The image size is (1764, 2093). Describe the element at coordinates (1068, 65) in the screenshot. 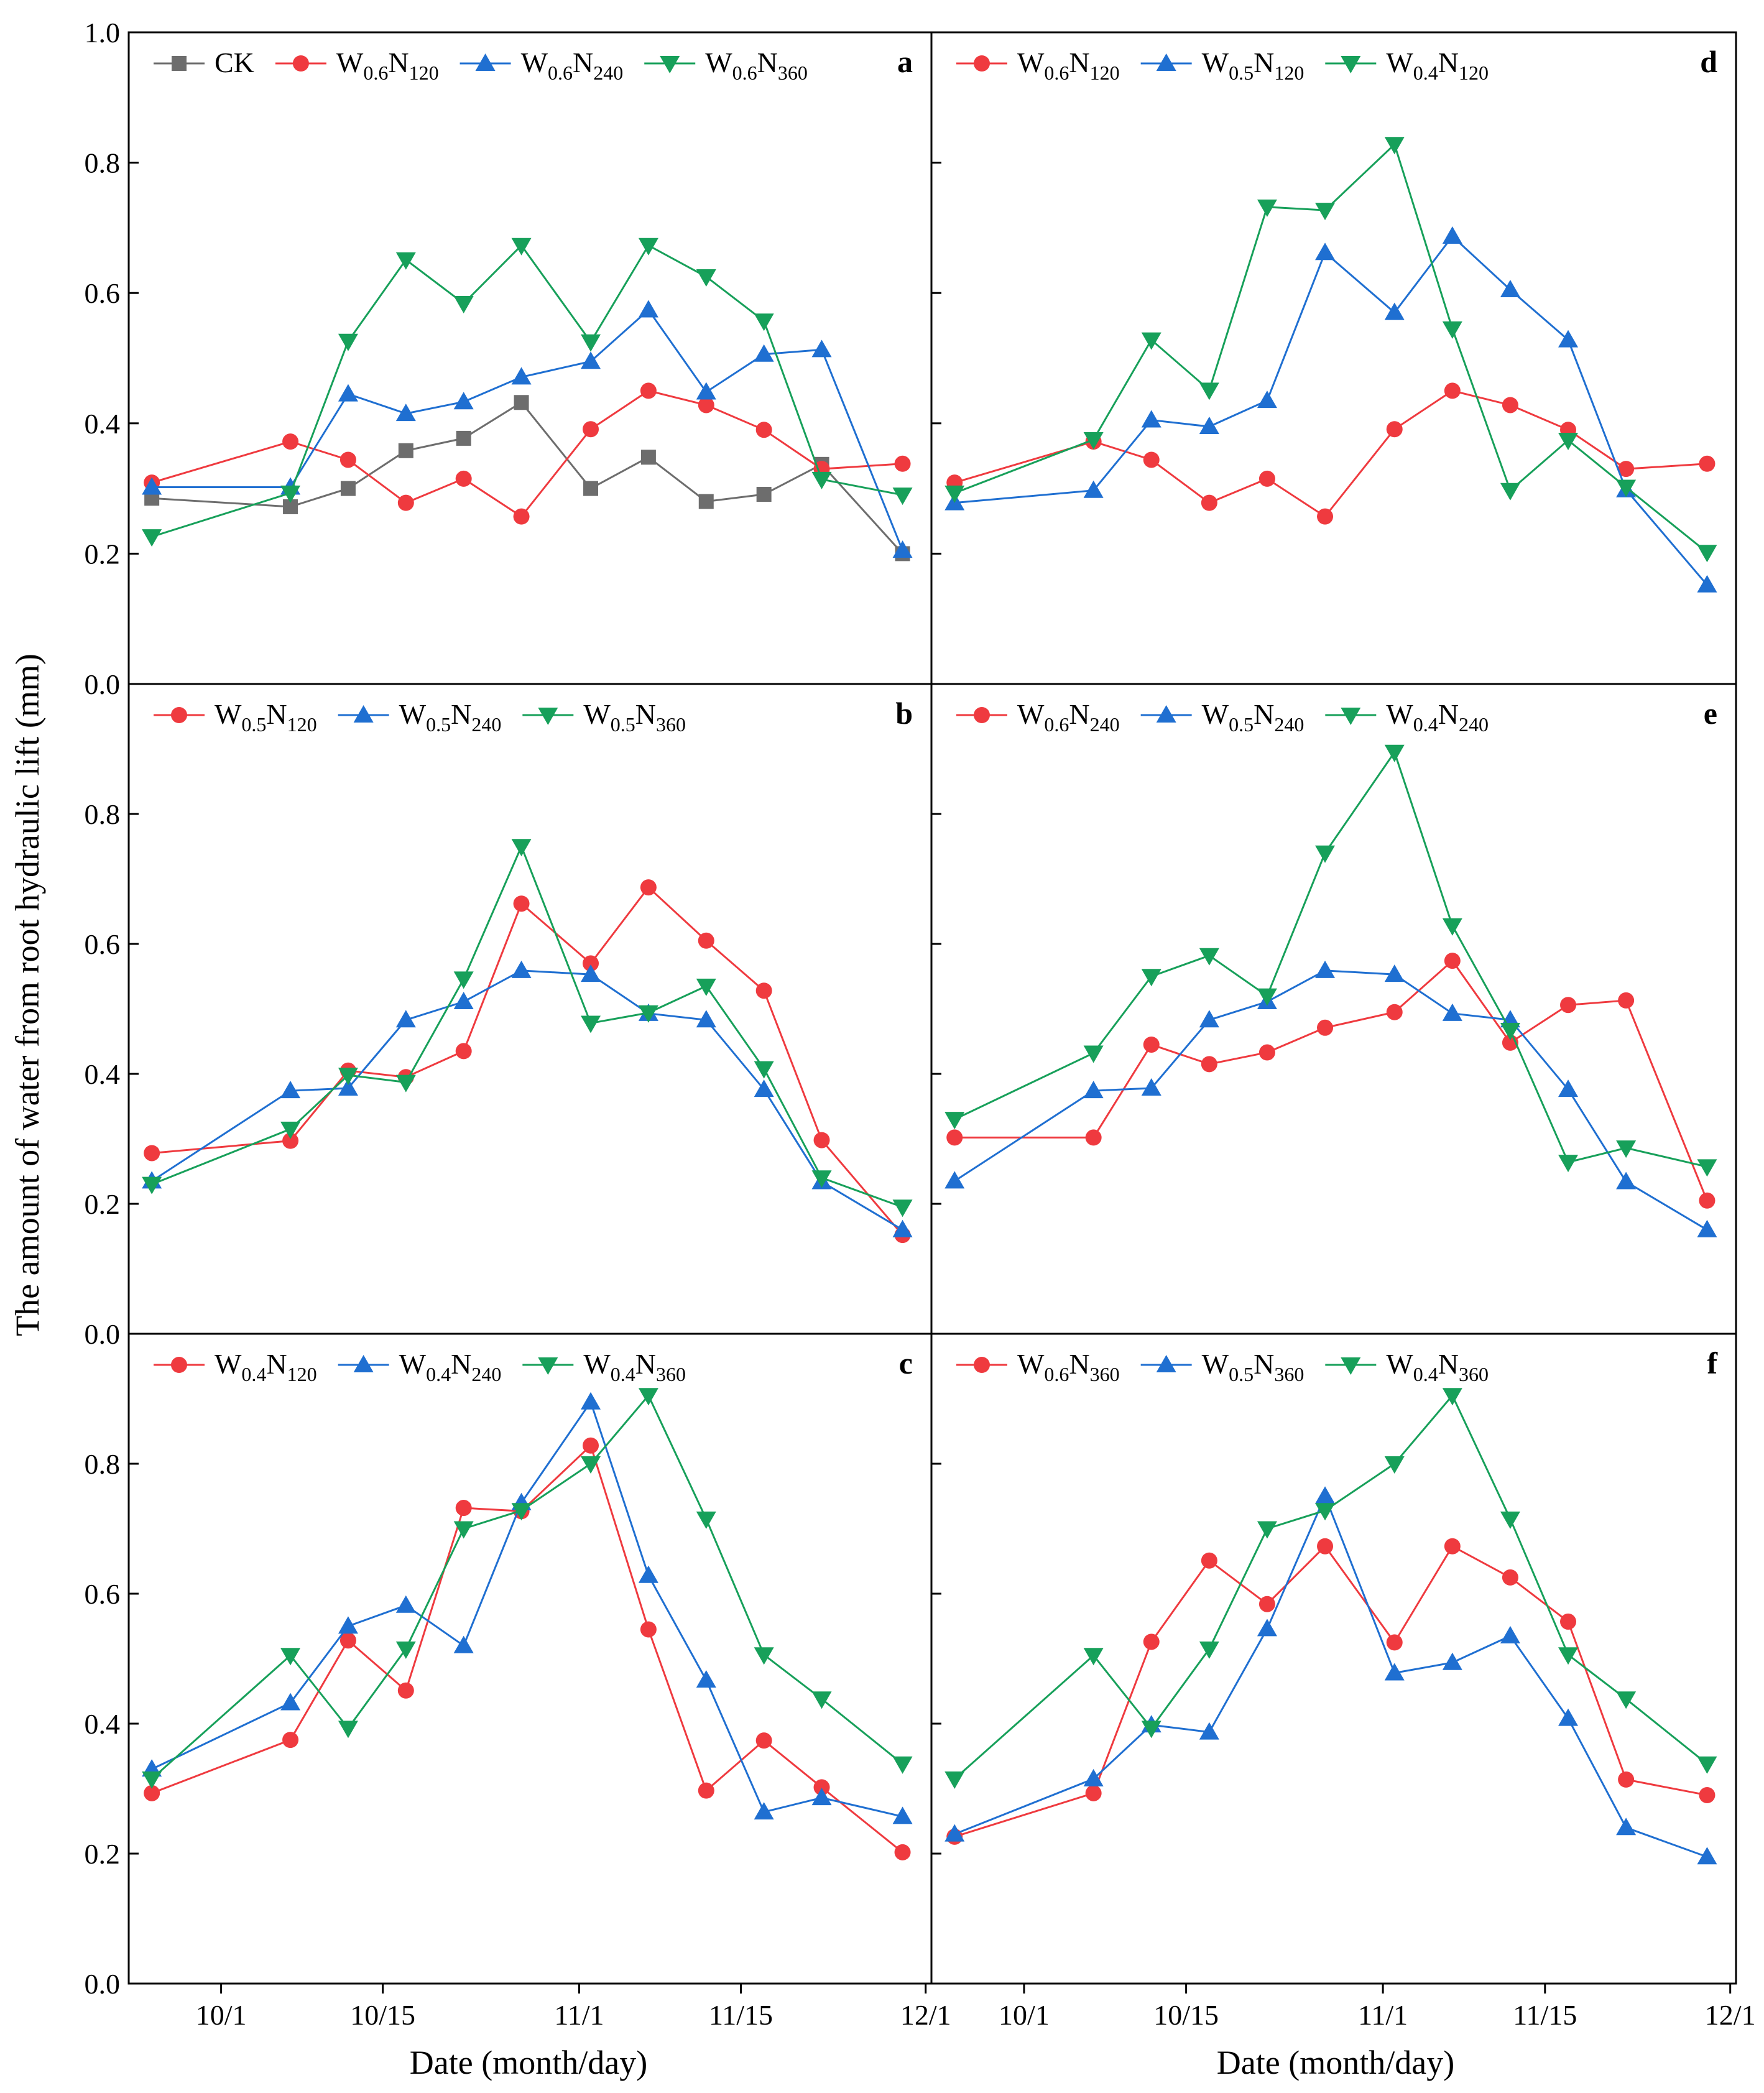

I see `legend-label: W0.6N120` at that location.